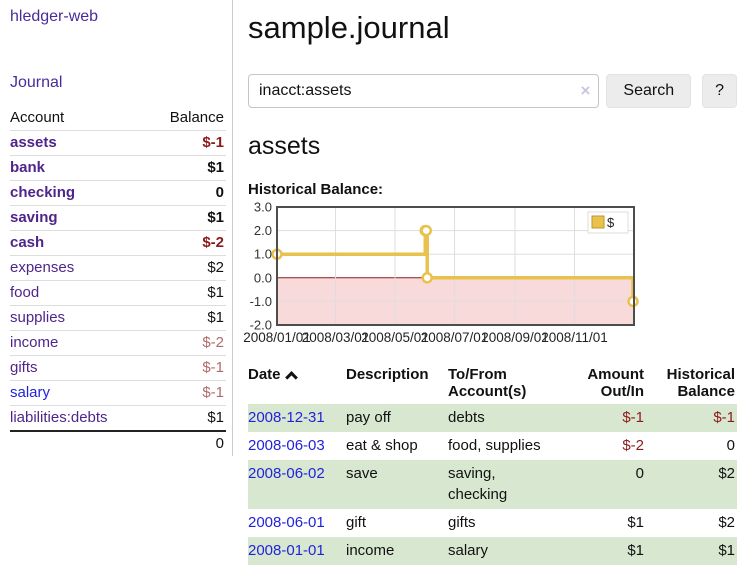 This screenshot has width=742, height=582. What do you see at coordinates (42, 267) in the screenshot?
I see `account-link: expenses` at bounding box center [42, 267].